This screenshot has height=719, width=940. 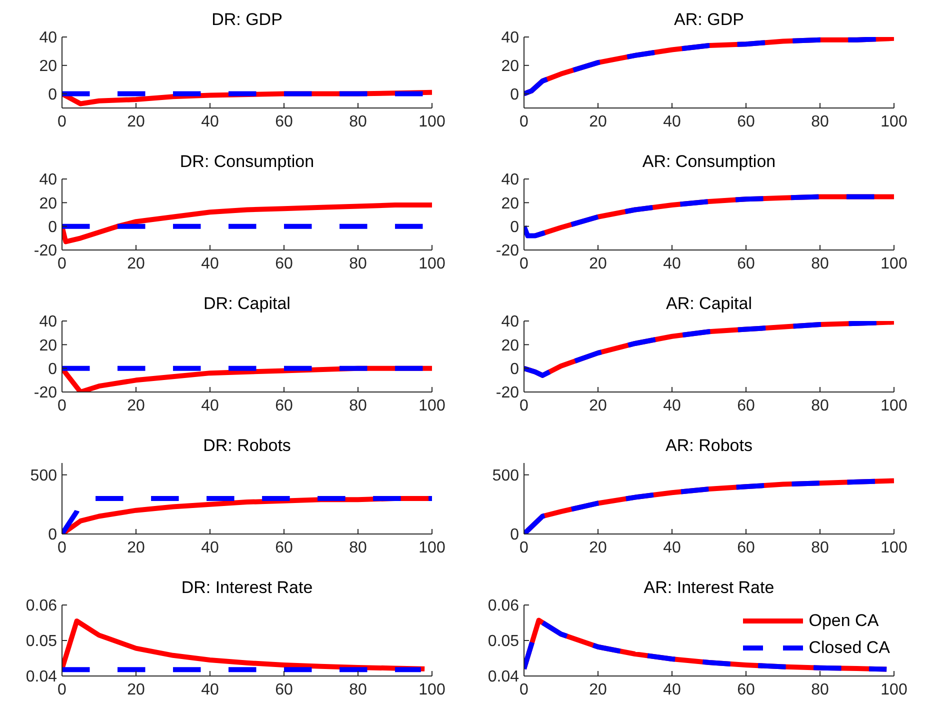 I want to click on chart-title: DR: Robots, so click(x=247, y=446).